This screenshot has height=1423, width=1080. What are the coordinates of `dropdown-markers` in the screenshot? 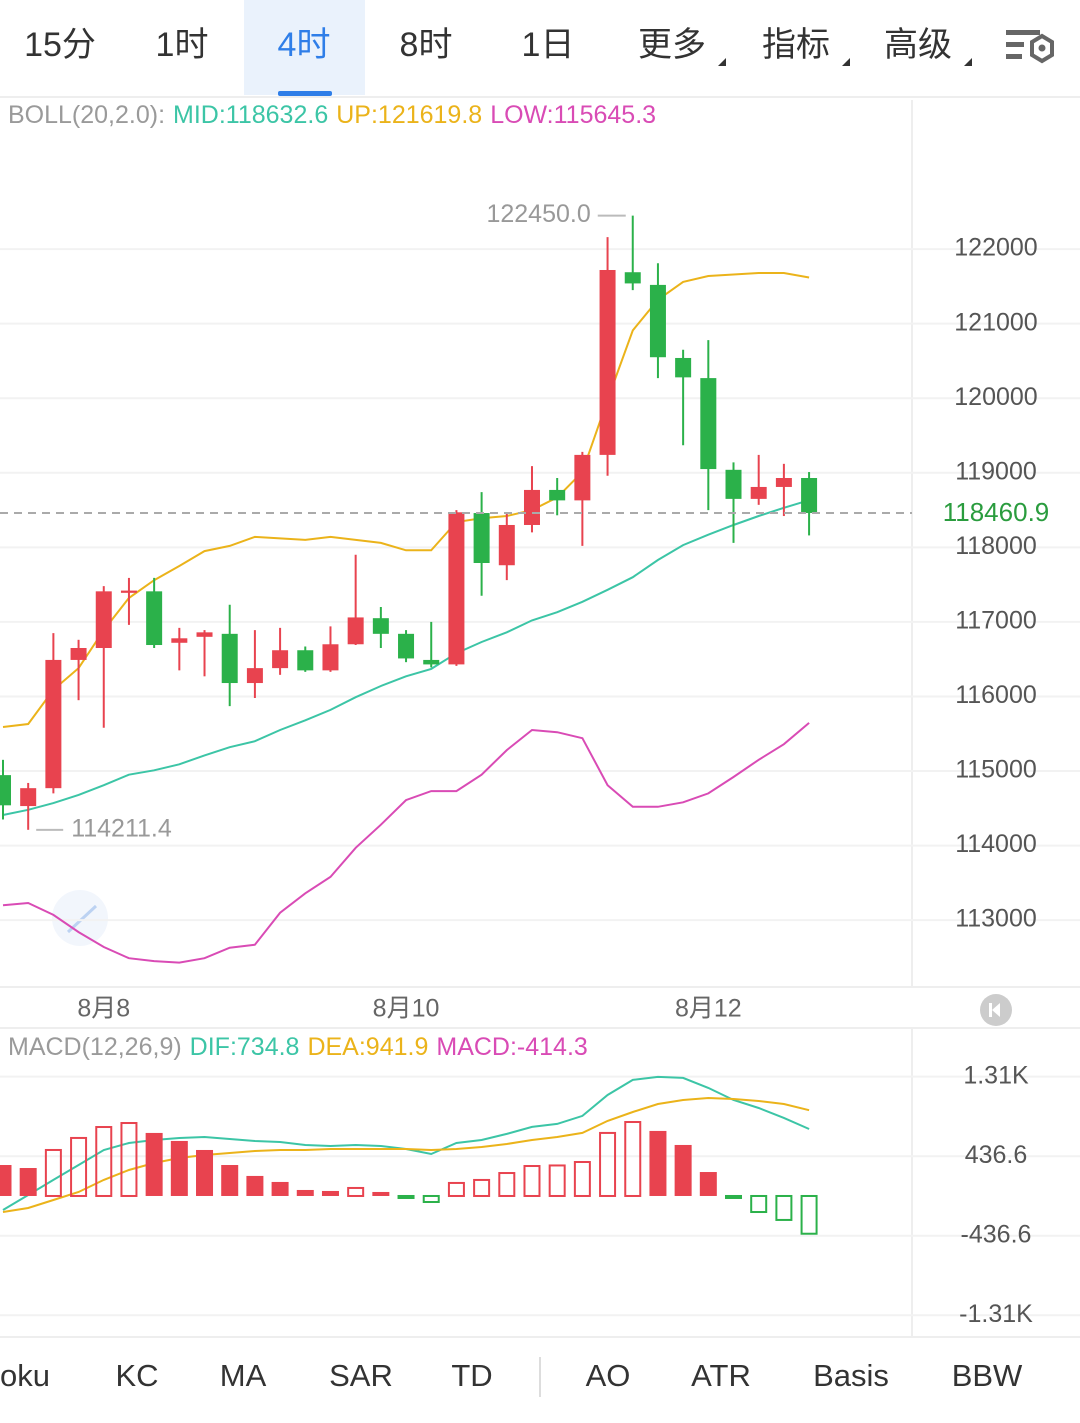 It's located at (845, 62).